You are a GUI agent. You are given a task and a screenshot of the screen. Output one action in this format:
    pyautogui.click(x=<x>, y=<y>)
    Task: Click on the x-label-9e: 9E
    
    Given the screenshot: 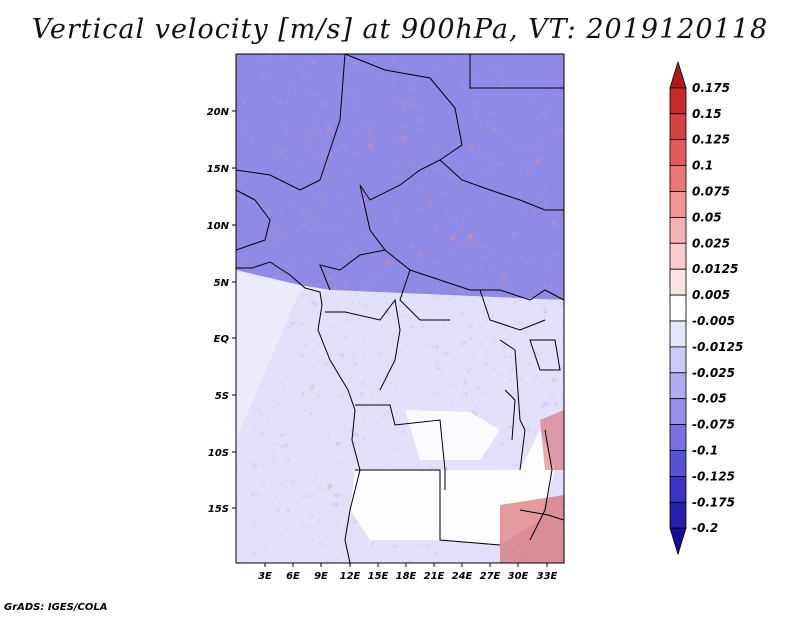 What is the action you would take?
    pyautogui.click(x=321, y=576)
    